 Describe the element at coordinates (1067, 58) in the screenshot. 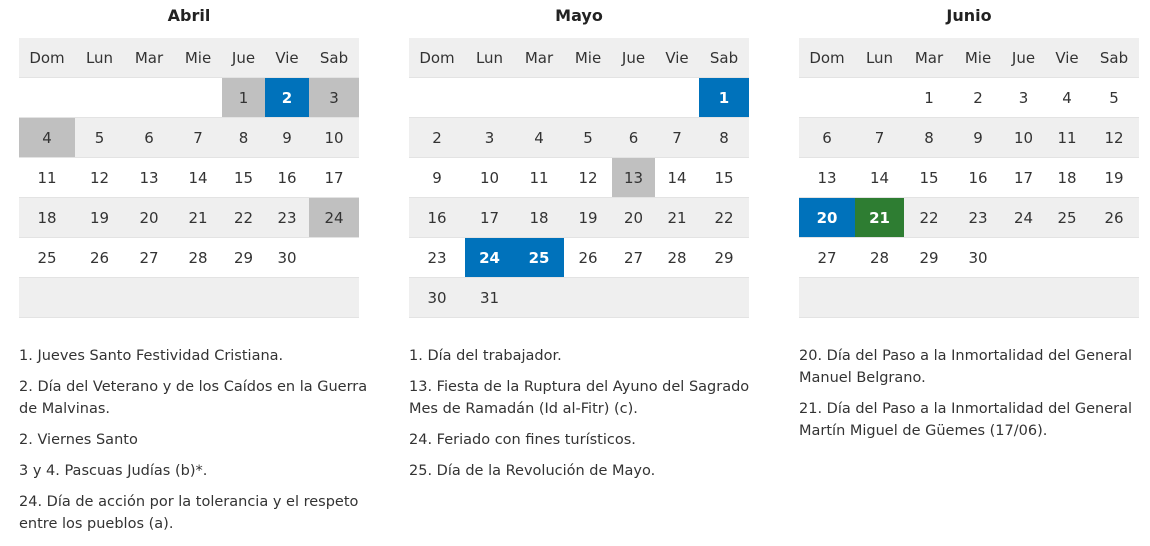

I see `weekday-header: Vie` at that location.